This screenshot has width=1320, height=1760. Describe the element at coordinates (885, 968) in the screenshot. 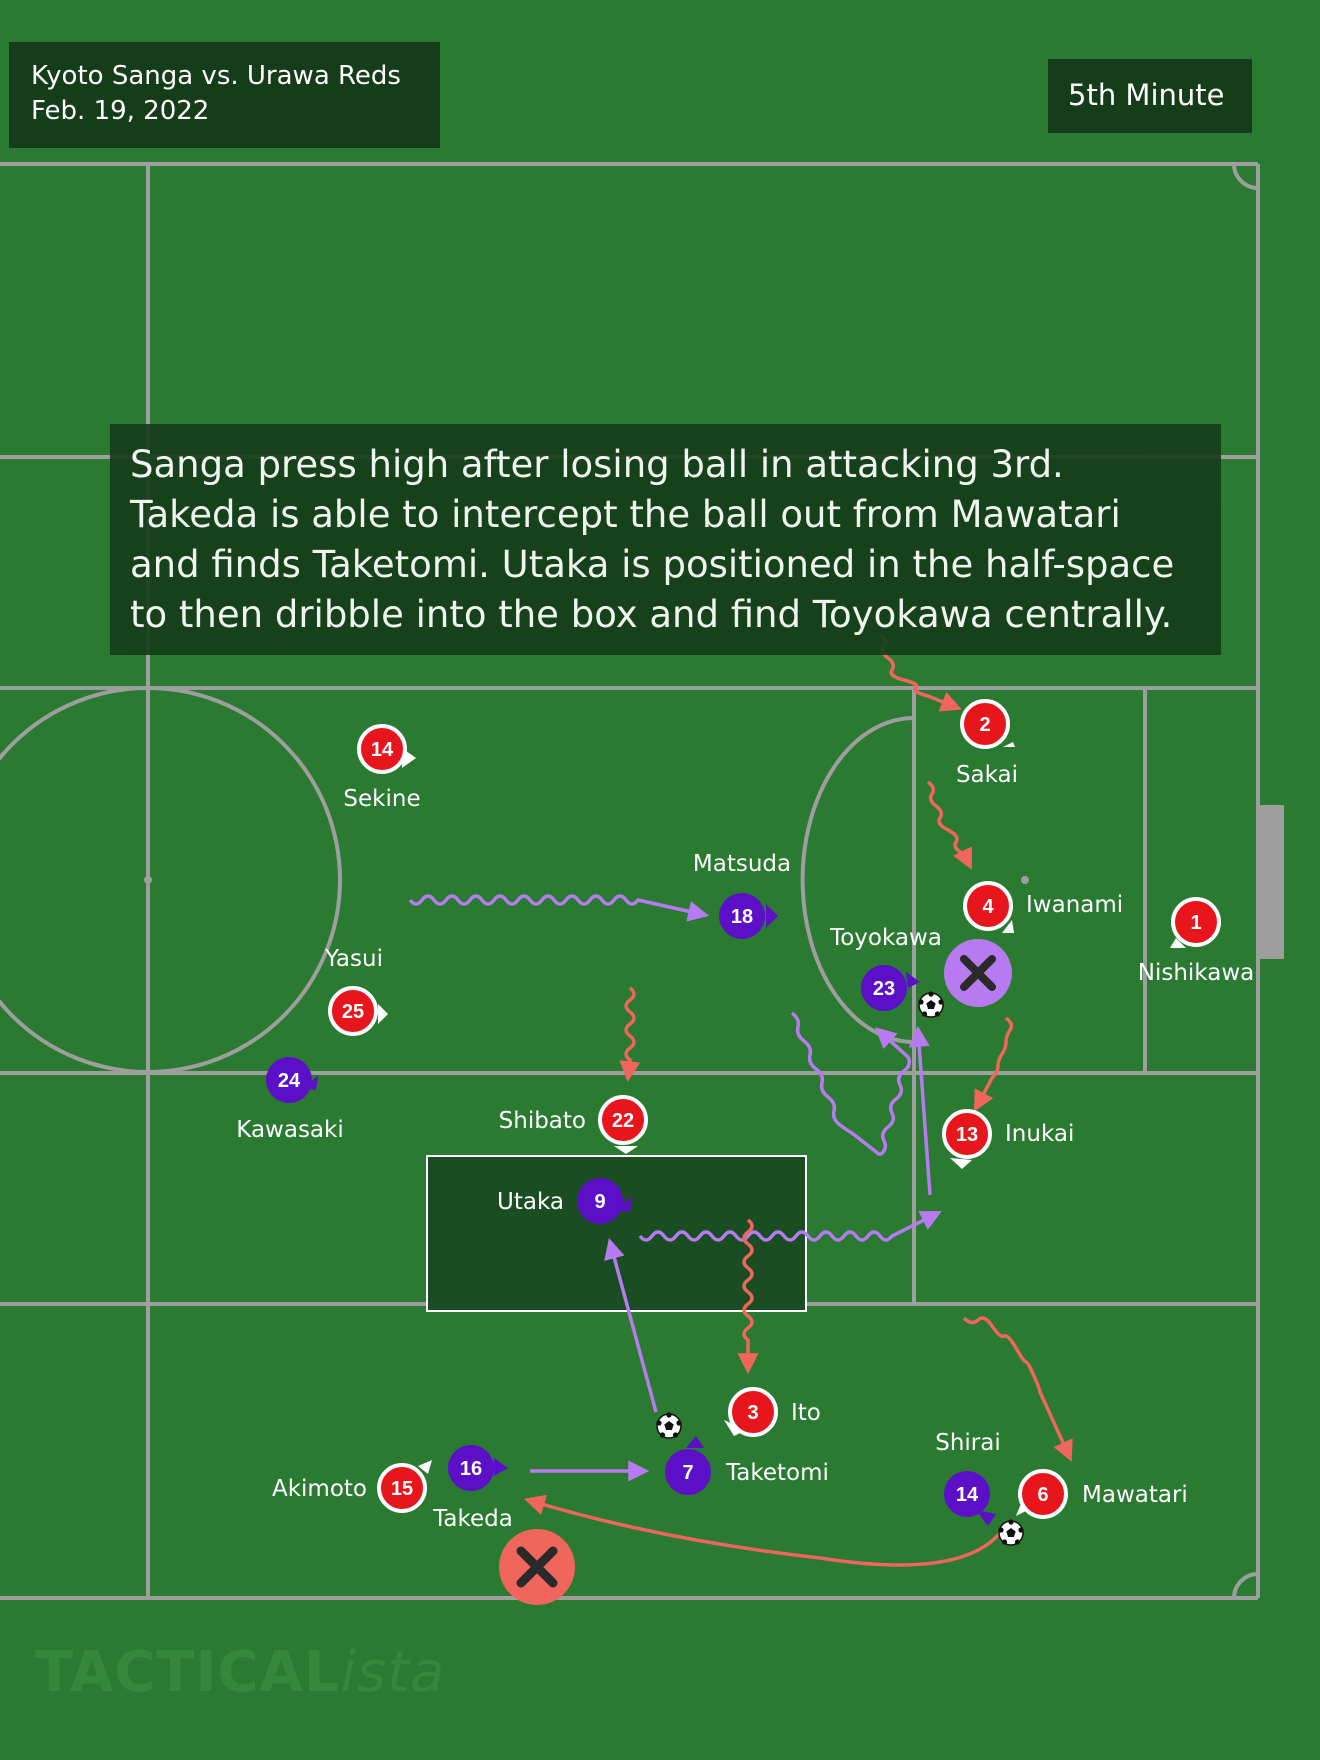

I see `purple-player-23: 23 Toyokawa` at that location.